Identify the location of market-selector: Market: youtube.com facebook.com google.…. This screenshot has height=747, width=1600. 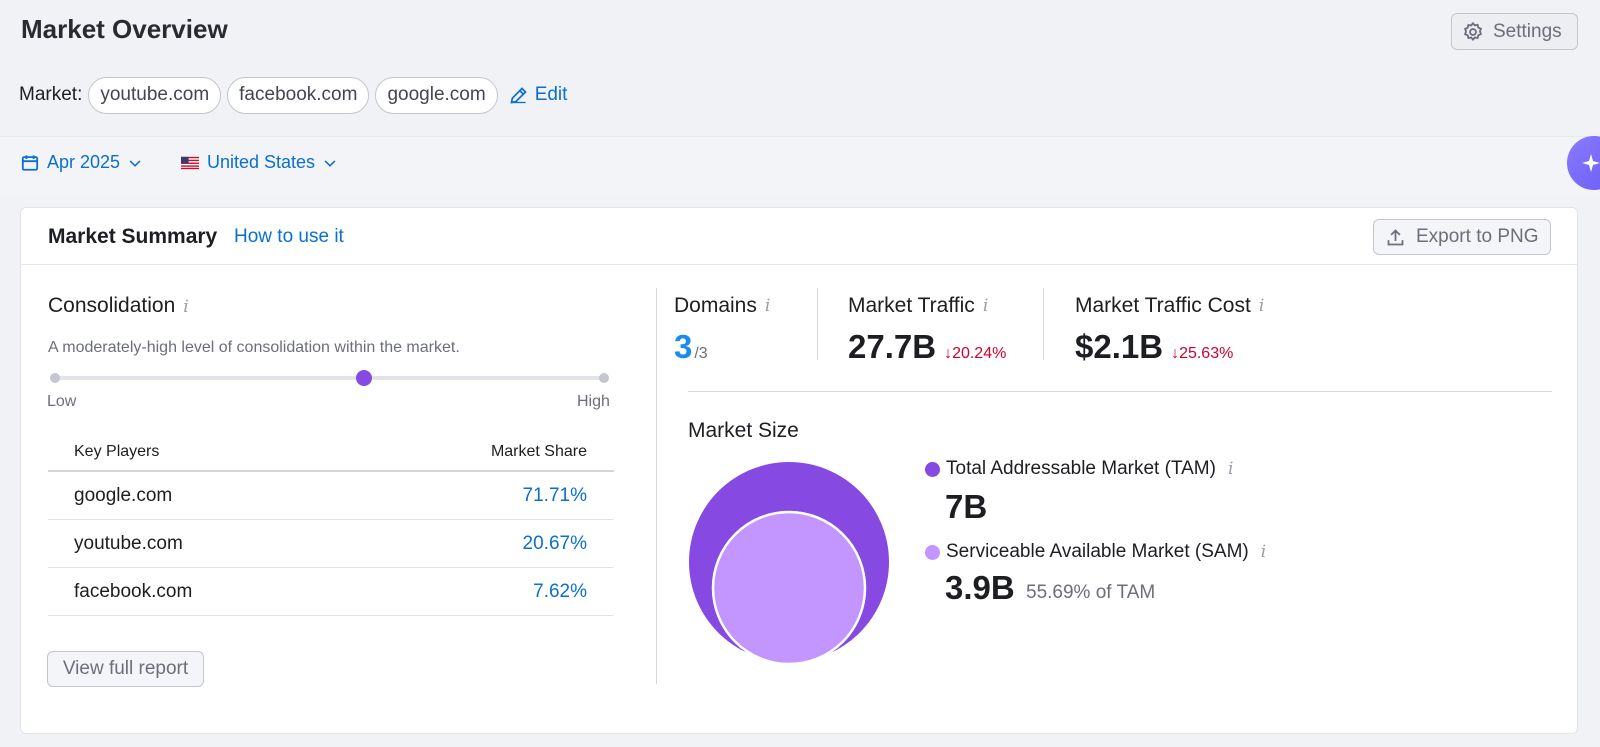
(293, 95).